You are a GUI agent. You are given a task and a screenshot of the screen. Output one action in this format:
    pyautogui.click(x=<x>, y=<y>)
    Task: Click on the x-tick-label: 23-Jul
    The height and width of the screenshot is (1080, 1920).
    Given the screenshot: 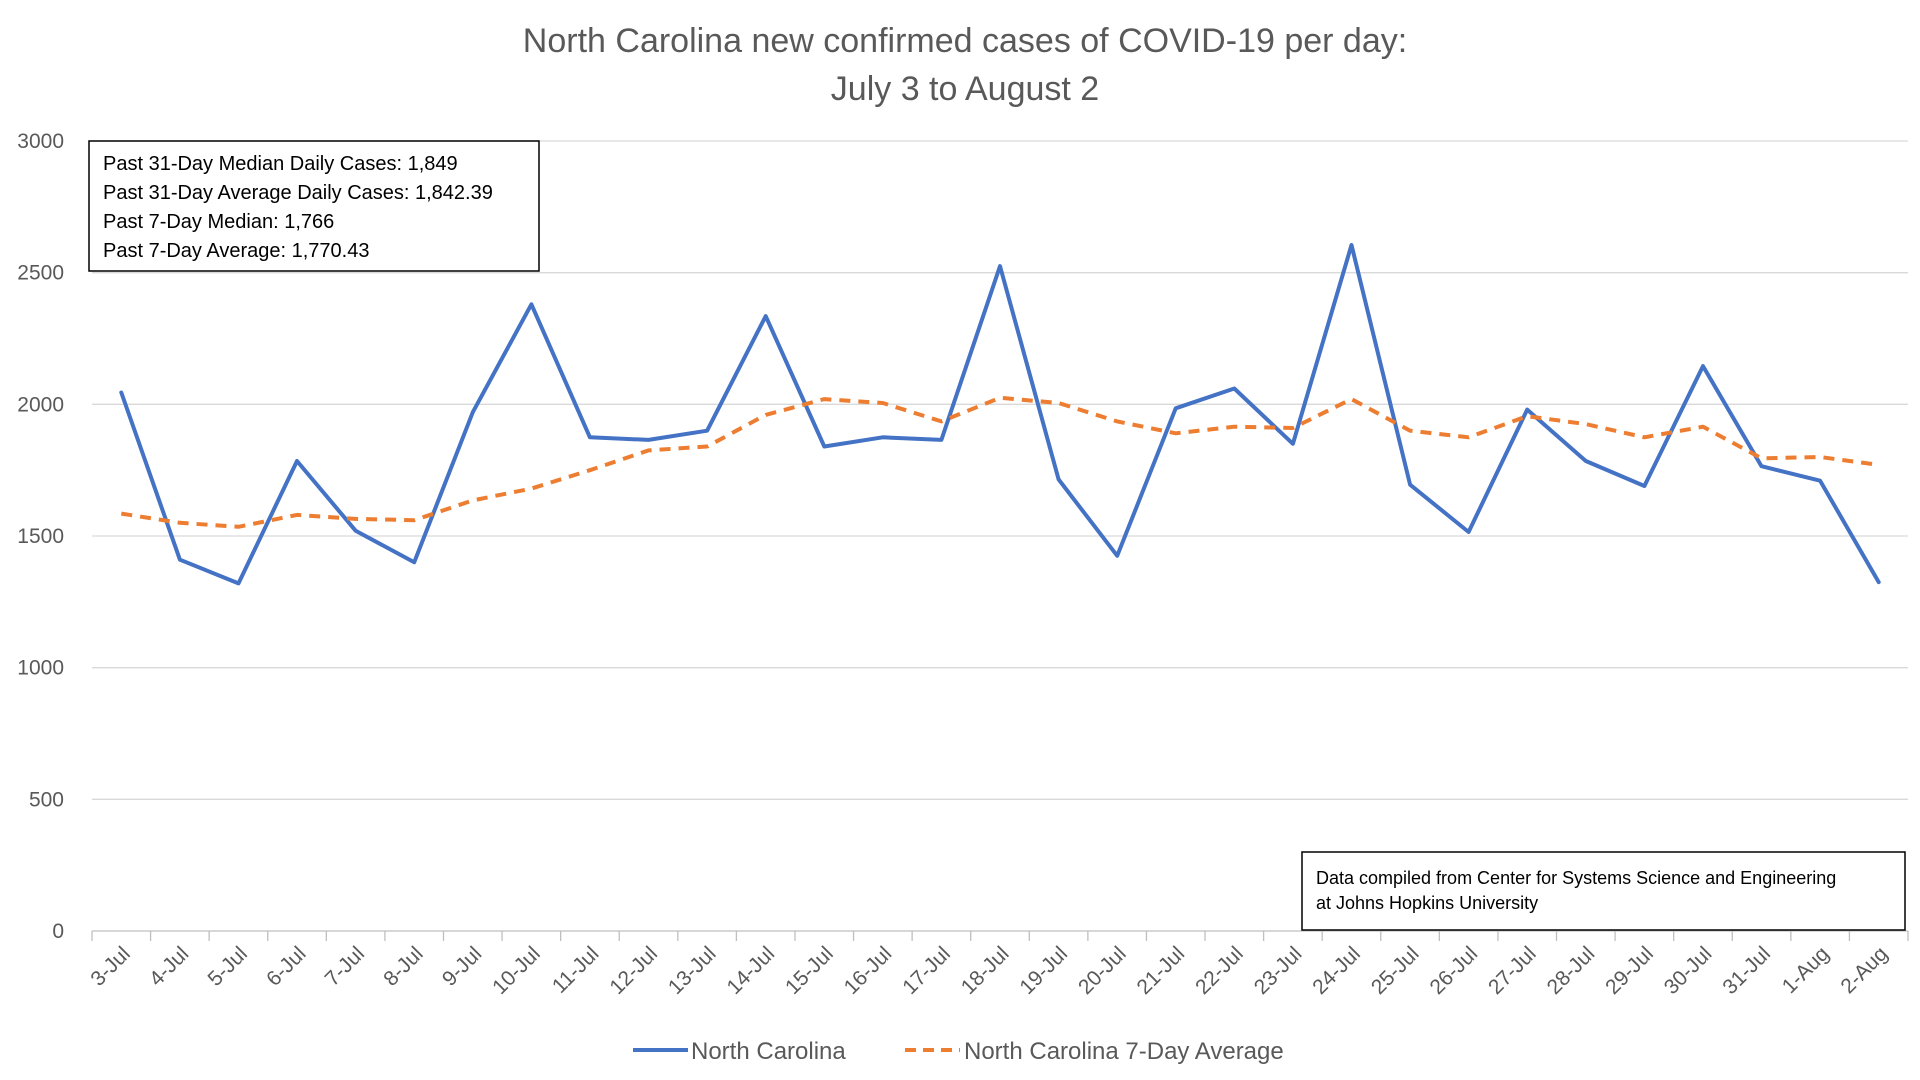 What is the action you would take?
    pyautogui.click(x=1278, y=970)
    